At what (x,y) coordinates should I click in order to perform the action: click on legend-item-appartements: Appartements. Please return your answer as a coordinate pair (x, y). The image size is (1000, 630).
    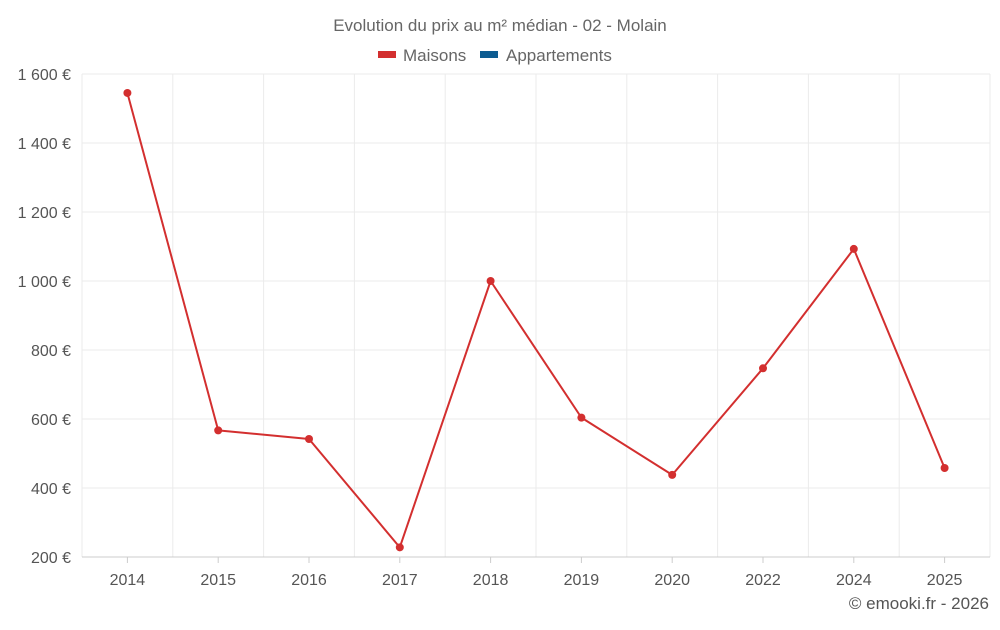
    Looking at the image, I should click on (546, 55).